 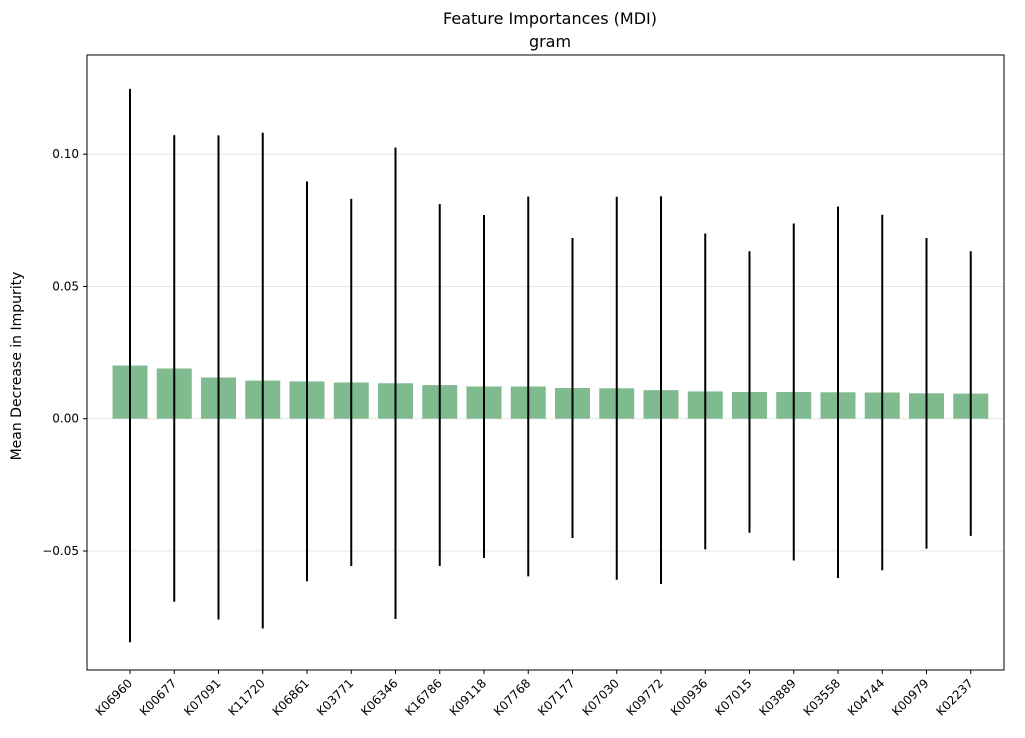 What do you see at coordinates (550, 41) in the screenshot?
I see `chart-subtitle: gram` at bounding box center [550, 41].